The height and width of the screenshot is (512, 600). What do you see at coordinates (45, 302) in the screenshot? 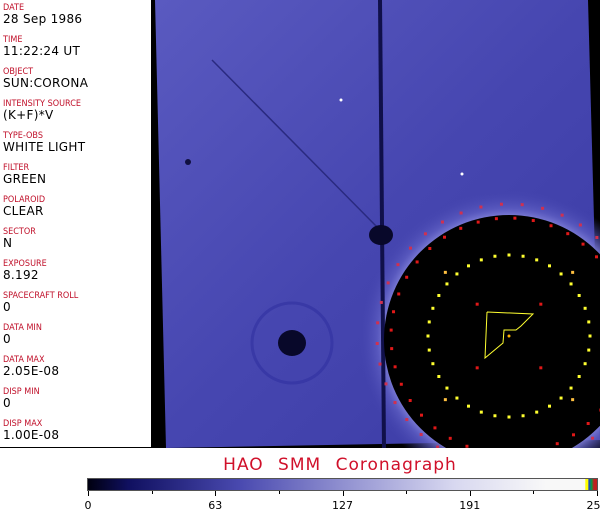
I see `field-spacecraft-roll: SPACECRAFT ROLL 0` at bounding box center [45, 302].